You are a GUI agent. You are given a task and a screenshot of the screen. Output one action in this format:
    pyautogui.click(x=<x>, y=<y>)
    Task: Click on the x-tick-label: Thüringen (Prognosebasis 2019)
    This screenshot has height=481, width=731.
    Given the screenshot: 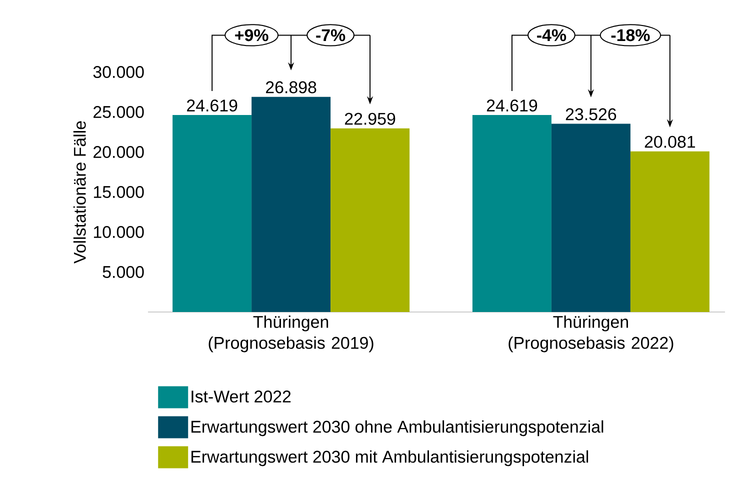 What is the action you would take?
    pyautogui.click(x=291, y=334)
    